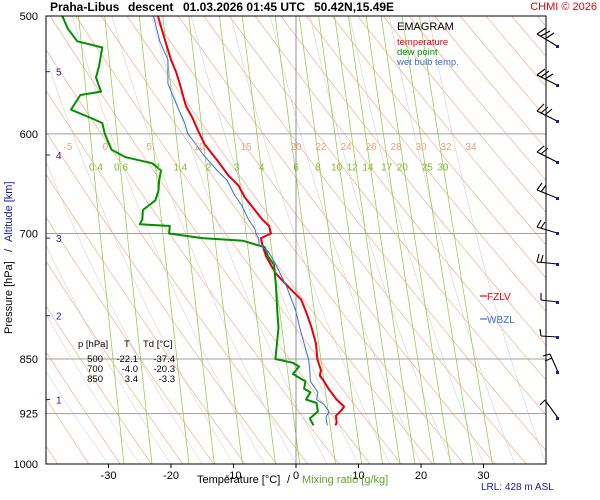  Describe the element at coordinates (446, 147) in the screenshot. I see `dry-adiabat-label: 32` at that location.